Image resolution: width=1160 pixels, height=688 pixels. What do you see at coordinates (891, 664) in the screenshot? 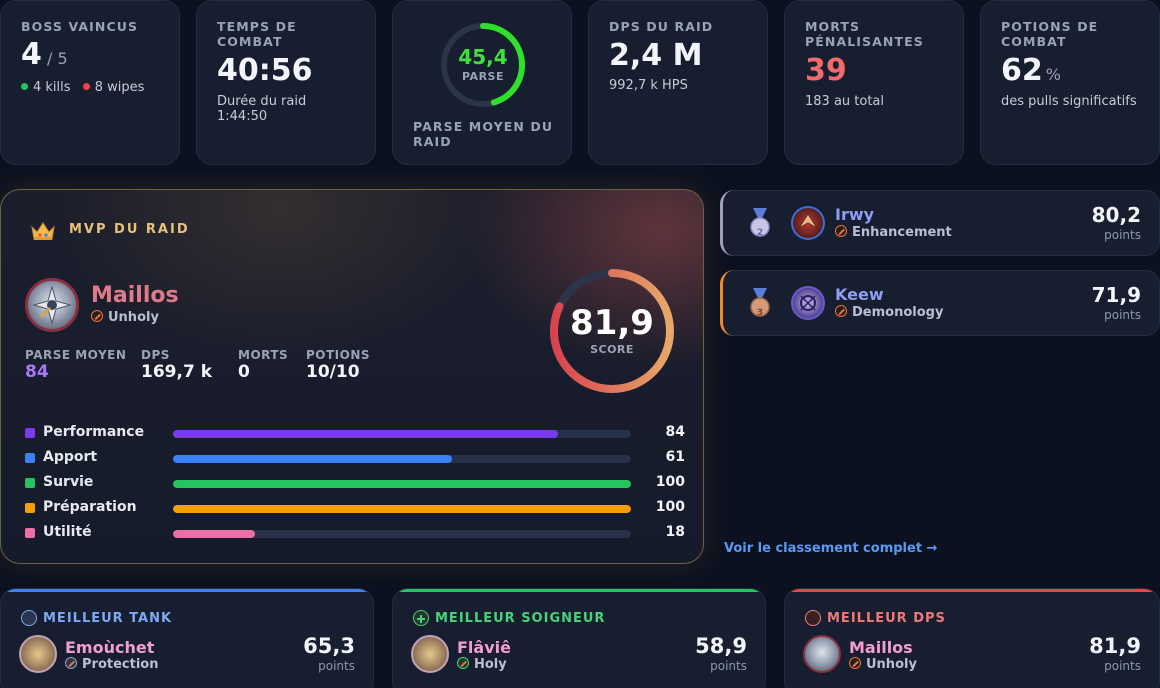
I see `player-spec: Unholy` at bounding box center [891, 664].